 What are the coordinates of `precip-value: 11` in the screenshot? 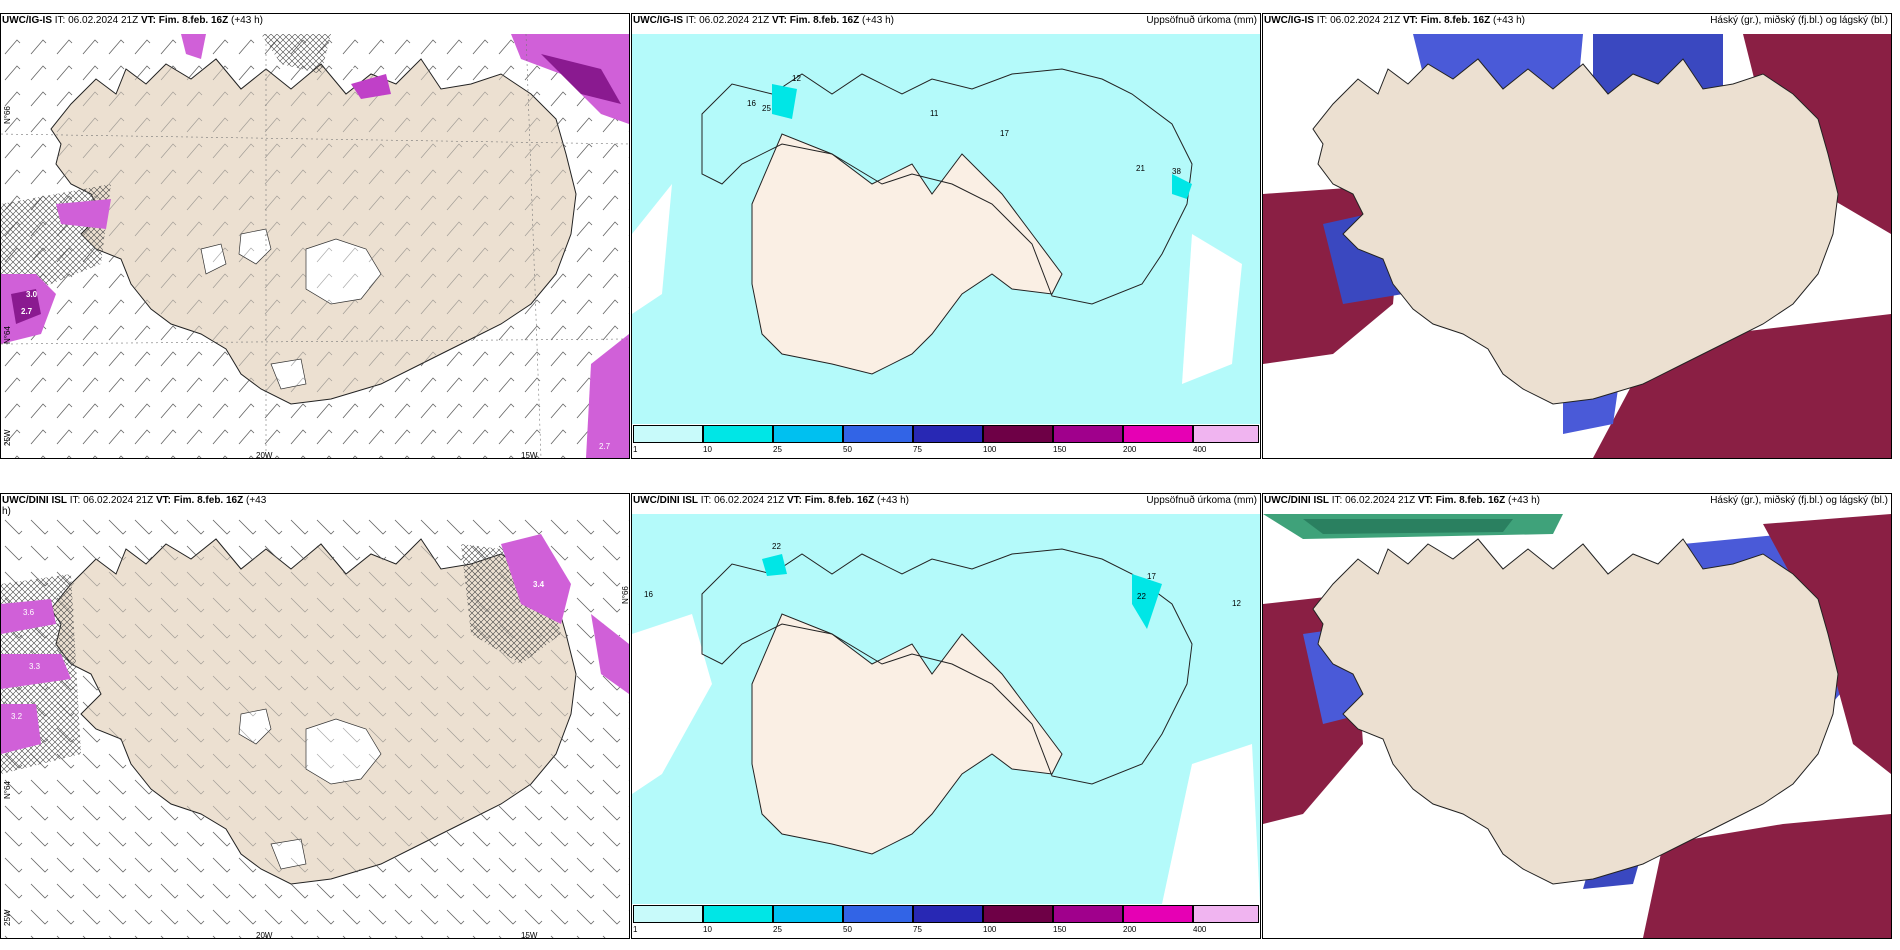 It's located at (934, 113).